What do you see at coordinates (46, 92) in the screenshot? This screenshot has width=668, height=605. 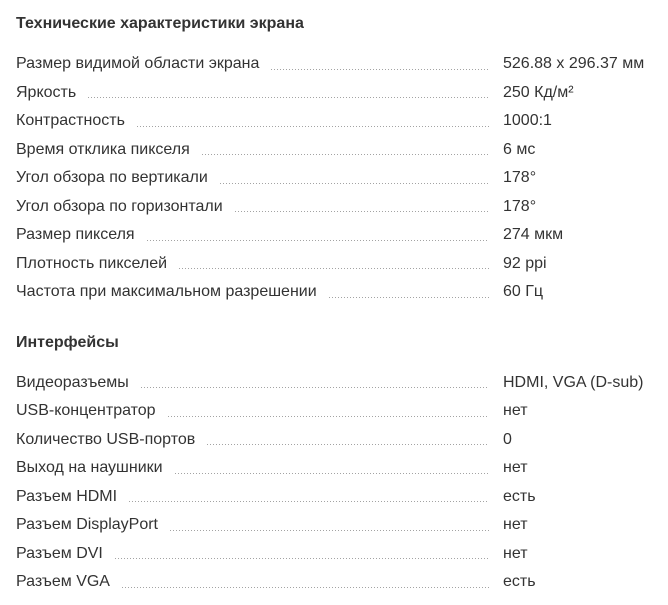 I see `spec-label: Яркость` at bounding box center [46, 92].